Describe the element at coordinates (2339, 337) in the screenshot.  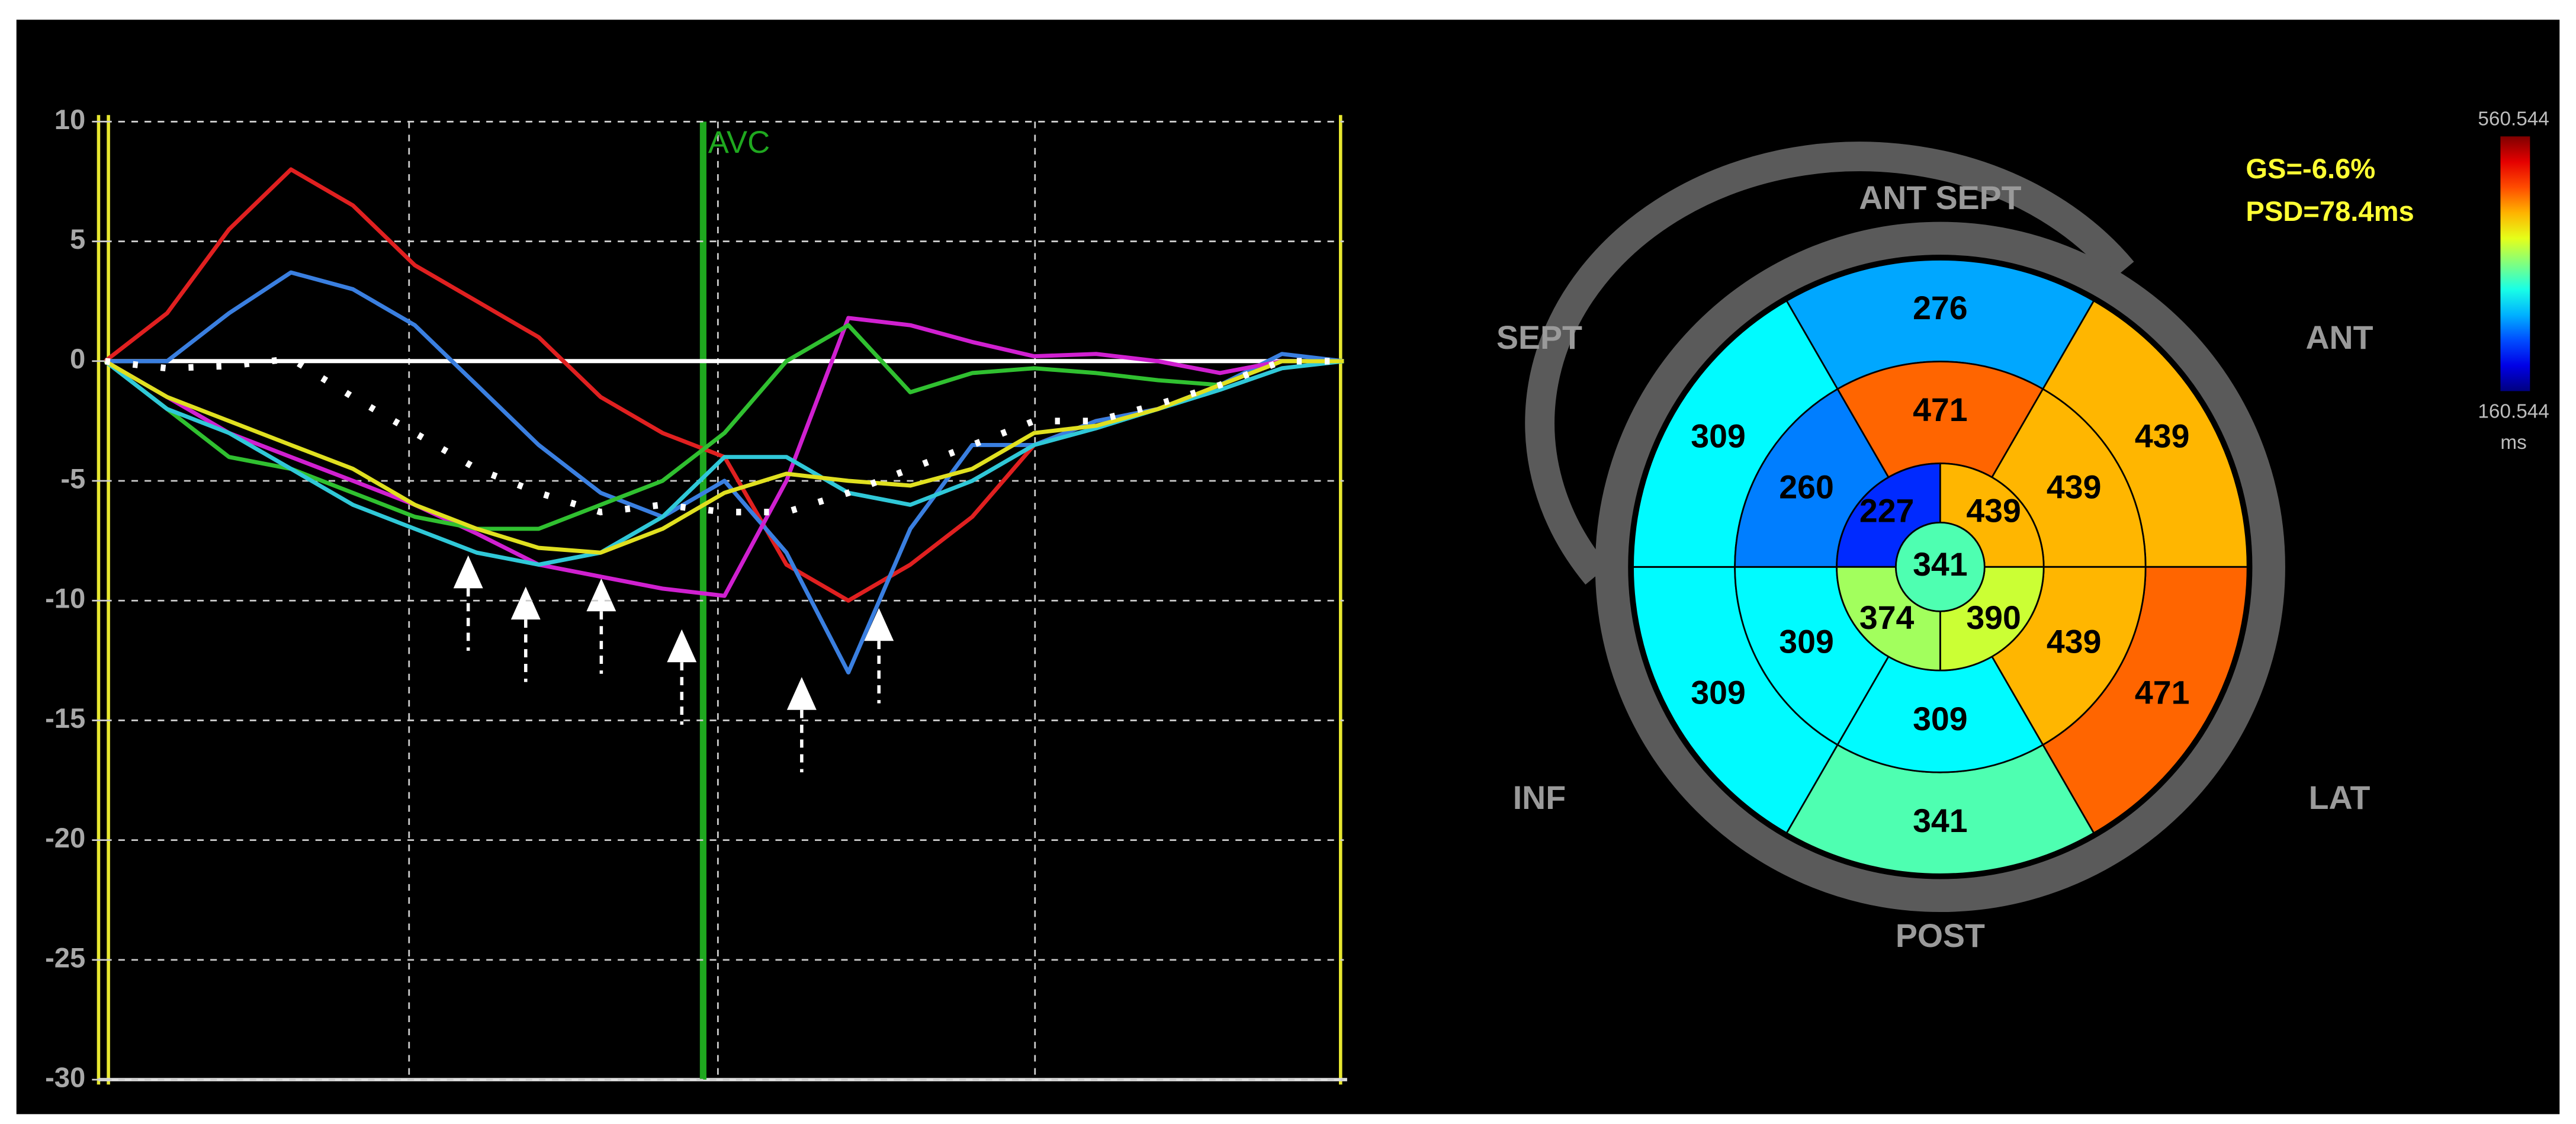
I see `orientation-label: ANT` at that location.